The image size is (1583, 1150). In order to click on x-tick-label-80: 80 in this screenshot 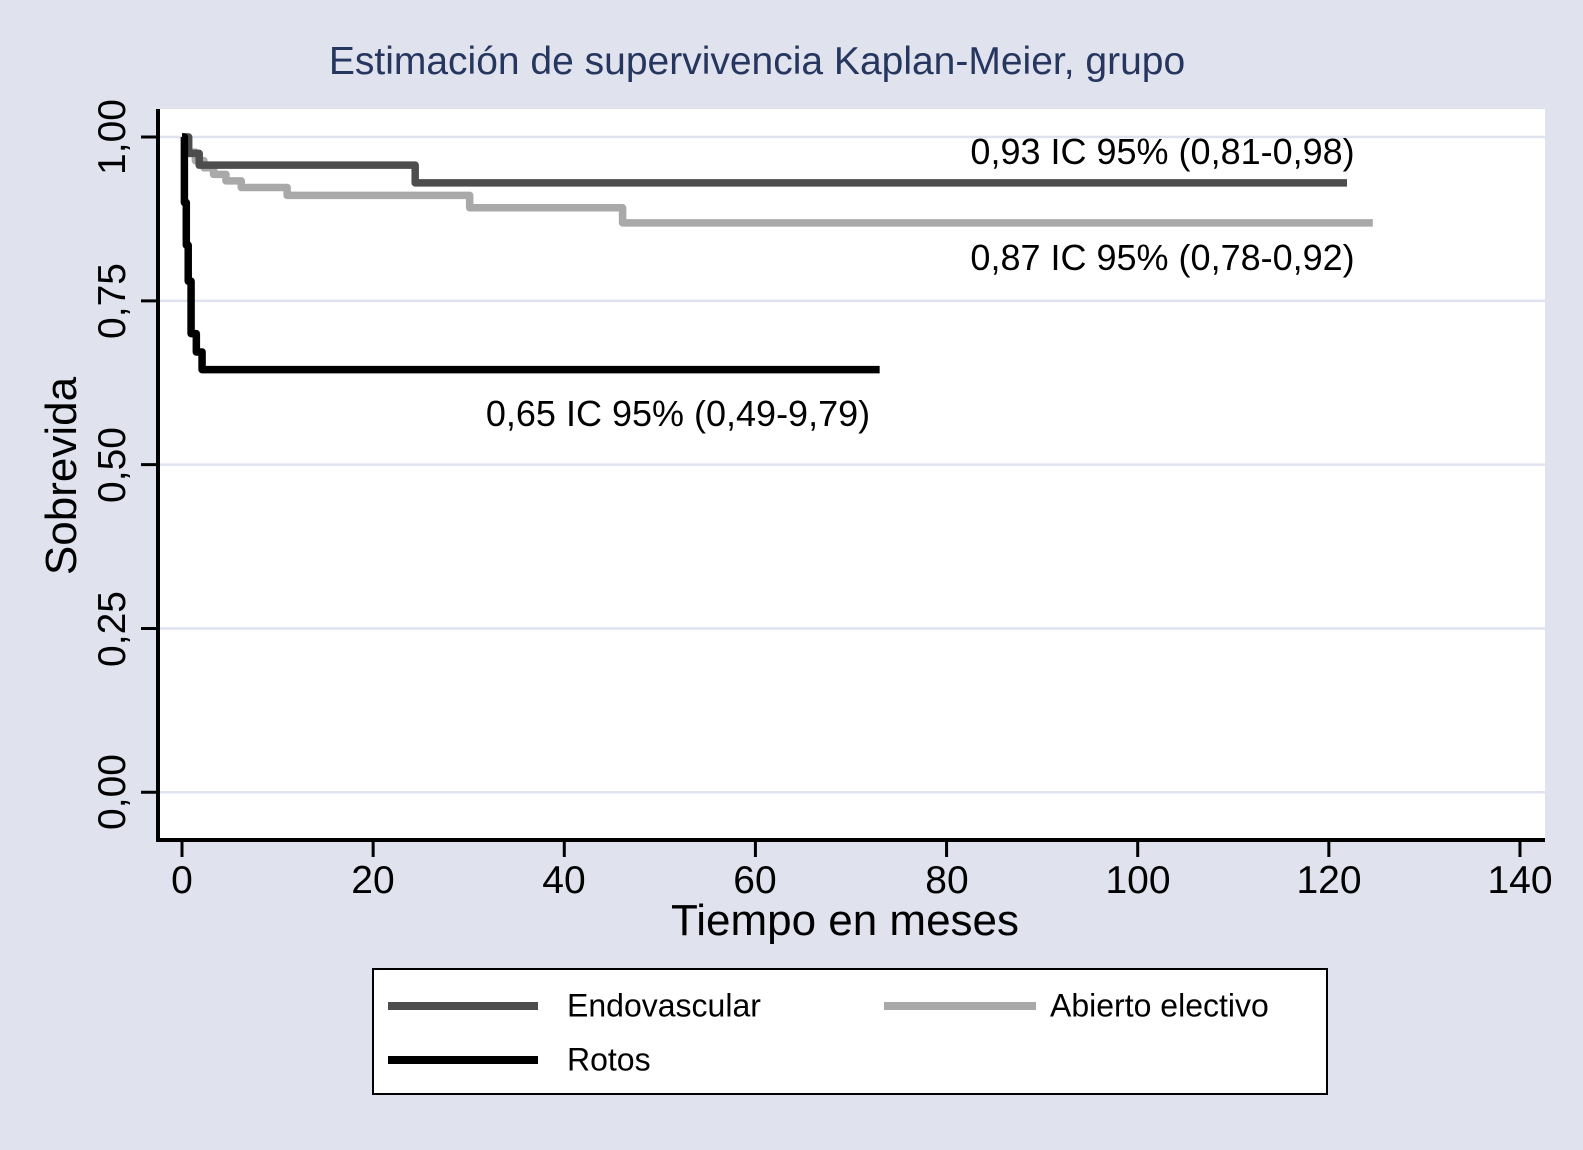, I will do `click(947, 880)`.